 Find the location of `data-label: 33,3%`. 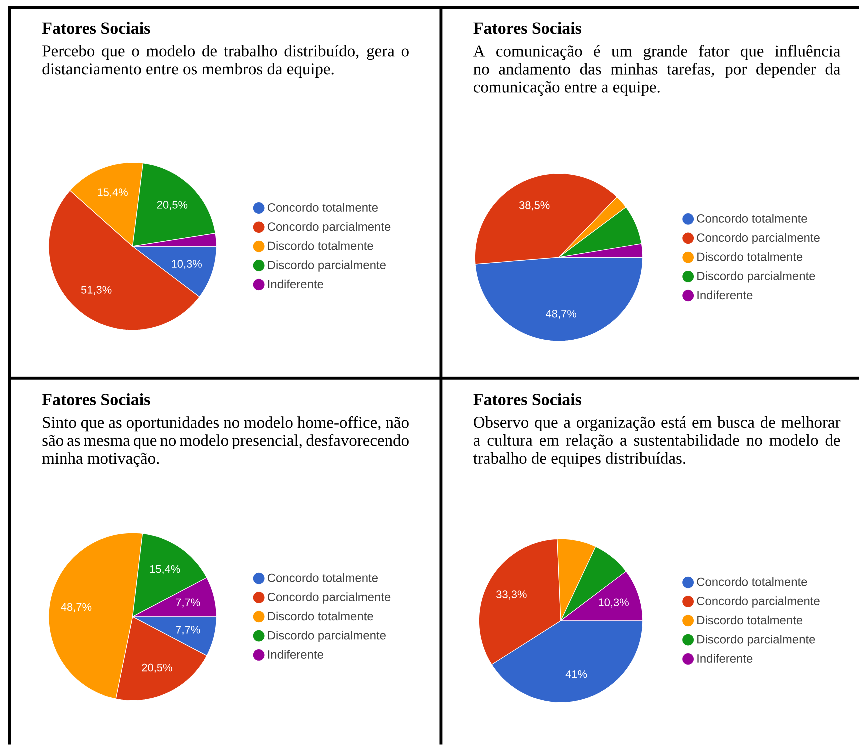

data-label: 33,3% is located at coordinates (511, 595).